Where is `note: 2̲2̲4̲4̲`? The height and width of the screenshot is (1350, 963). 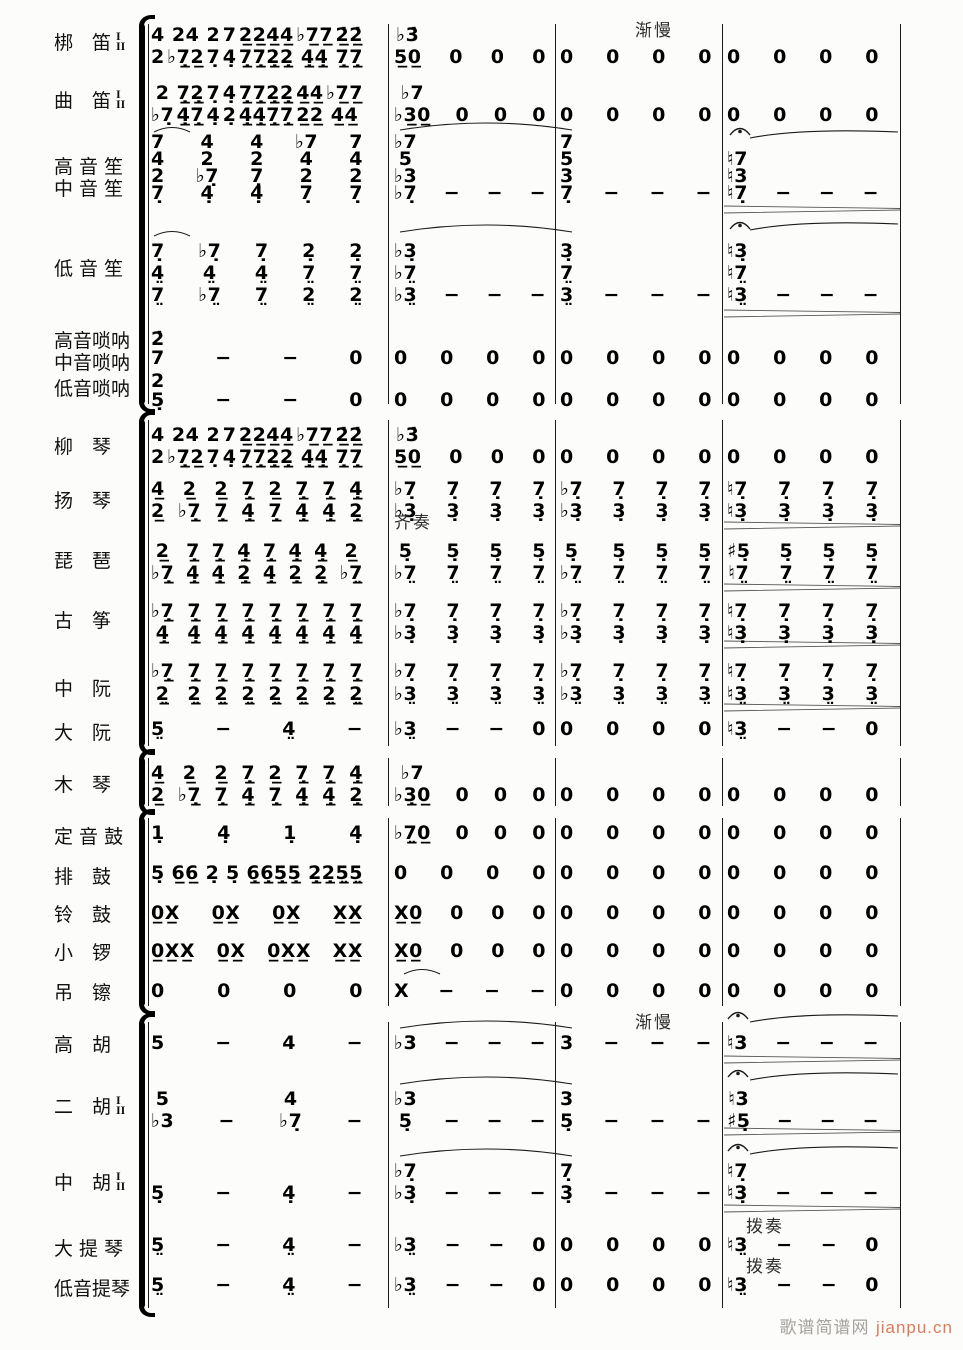
note: 2̲2̲4̲4̲ is located at coordinates (266, 35).